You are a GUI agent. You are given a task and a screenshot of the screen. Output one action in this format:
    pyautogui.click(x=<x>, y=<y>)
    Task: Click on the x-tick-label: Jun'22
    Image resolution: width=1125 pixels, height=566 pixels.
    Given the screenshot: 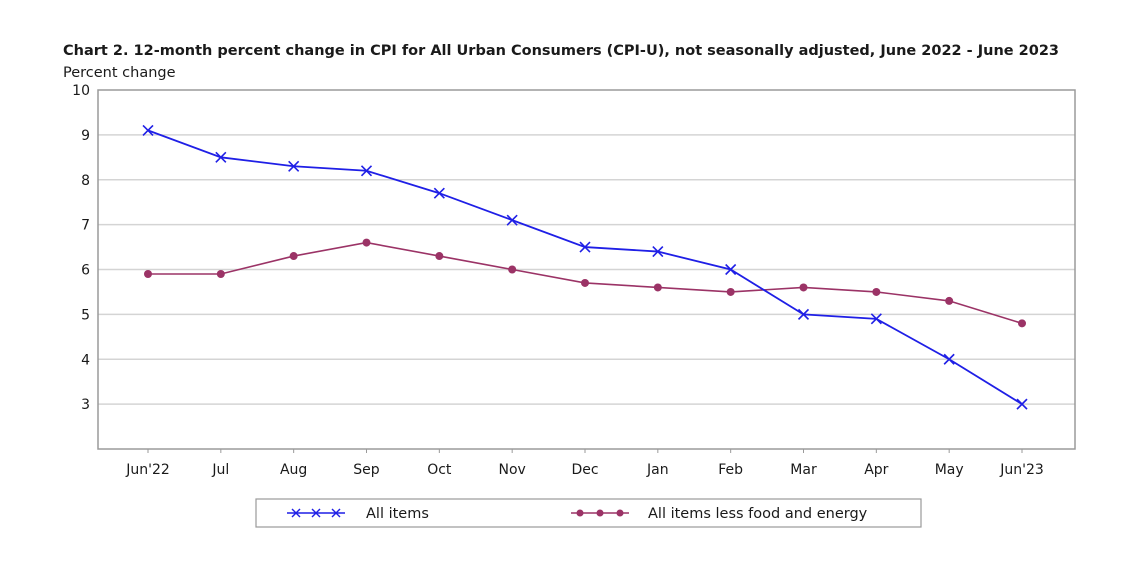 What is the action you would take?
    pyautogui.click(x=147, y=470)
    